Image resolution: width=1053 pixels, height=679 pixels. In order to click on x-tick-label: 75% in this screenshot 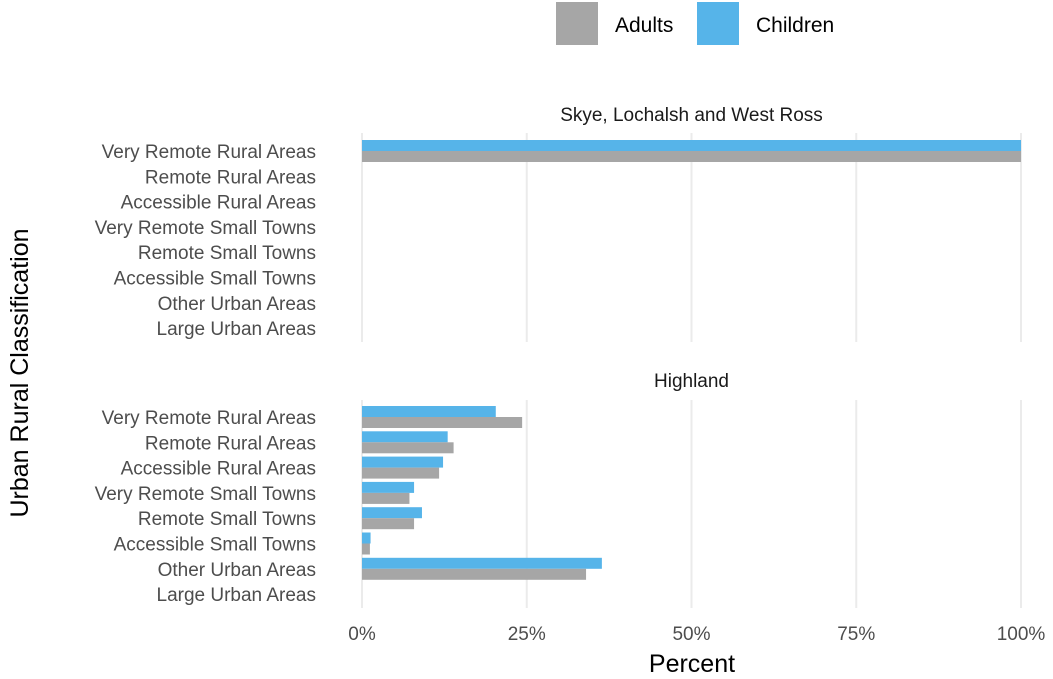, I will do `click(856, 634)`.